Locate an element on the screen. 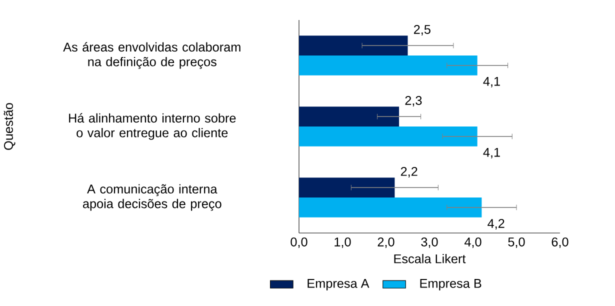 This screenshot has width=615, height=306. data-label: 2,3 is located at coordinates (413, 101).